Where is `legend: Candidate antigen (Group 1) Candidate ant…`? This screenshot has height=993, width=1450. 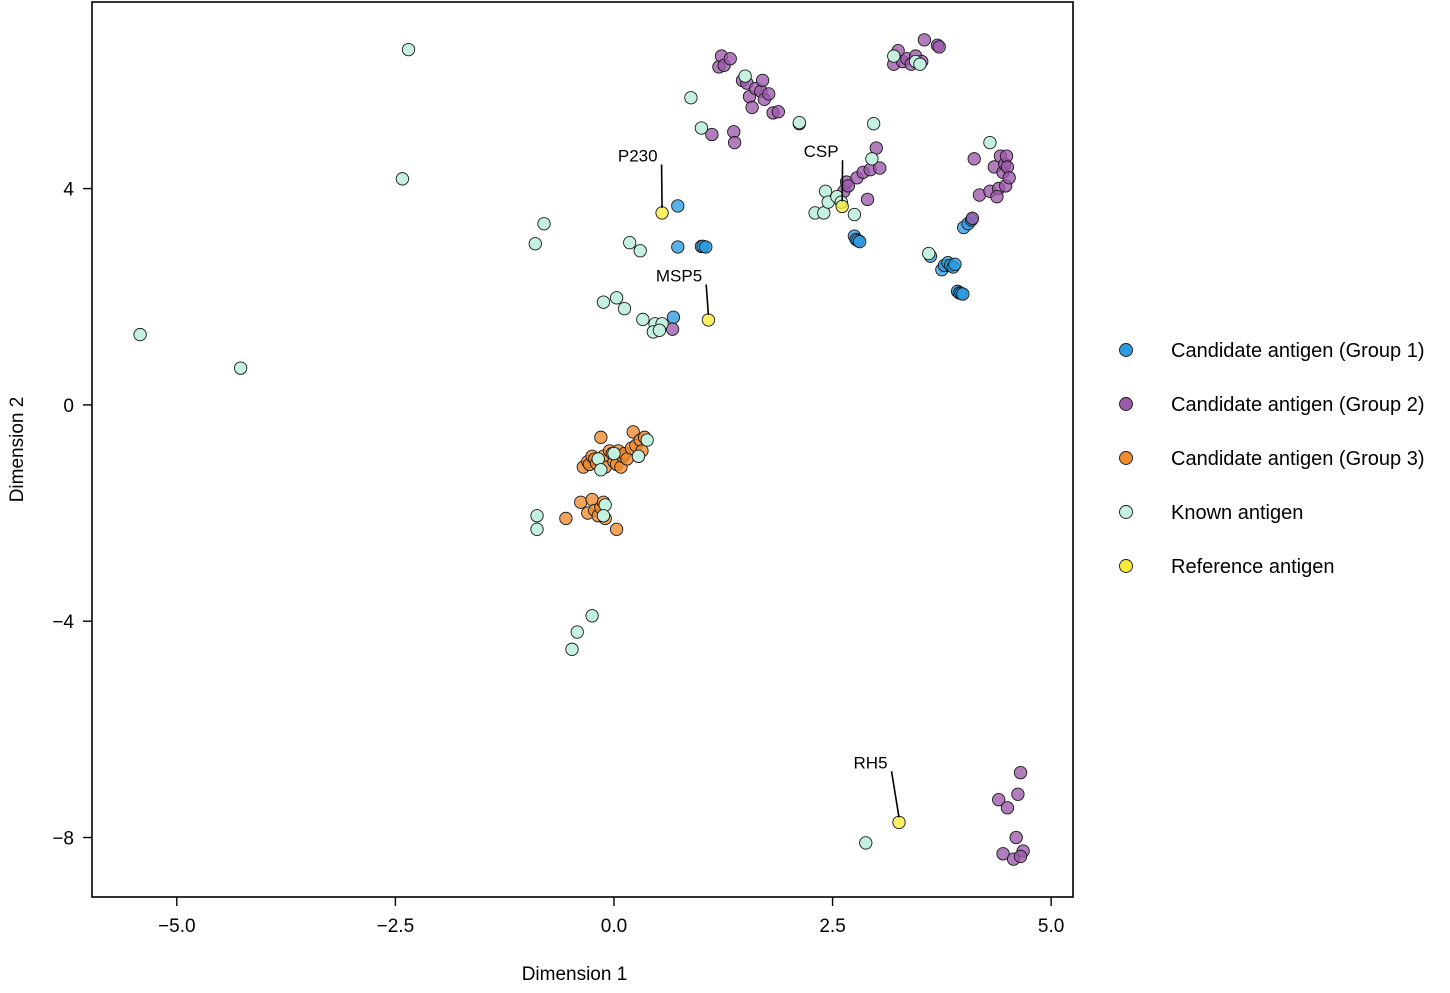 legend: Candidate antigen (Group 1) Candidate ant… is located at coordinates (1272, 459).